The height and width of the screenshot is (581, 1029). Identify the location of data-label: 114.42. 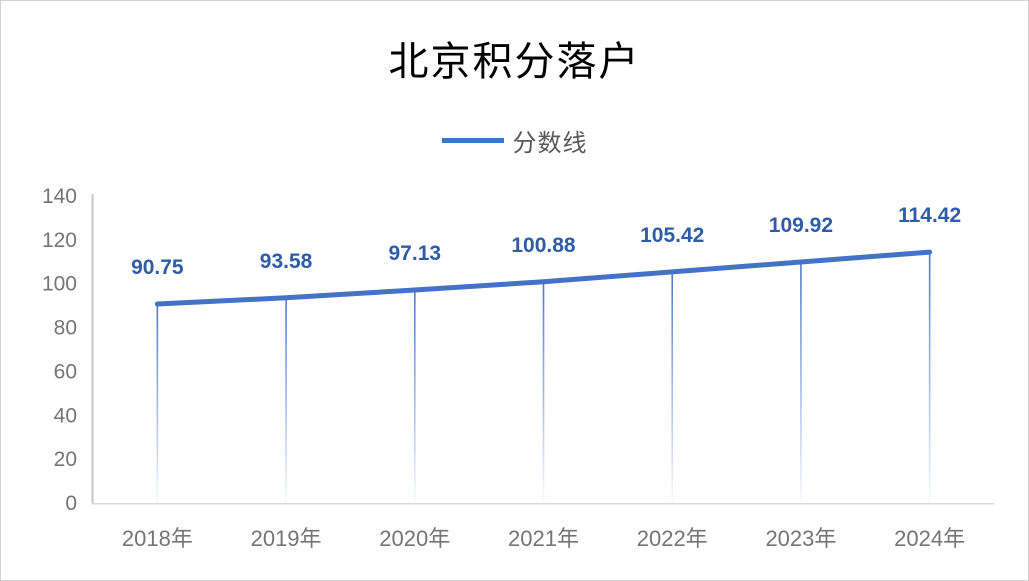
(929, 215).